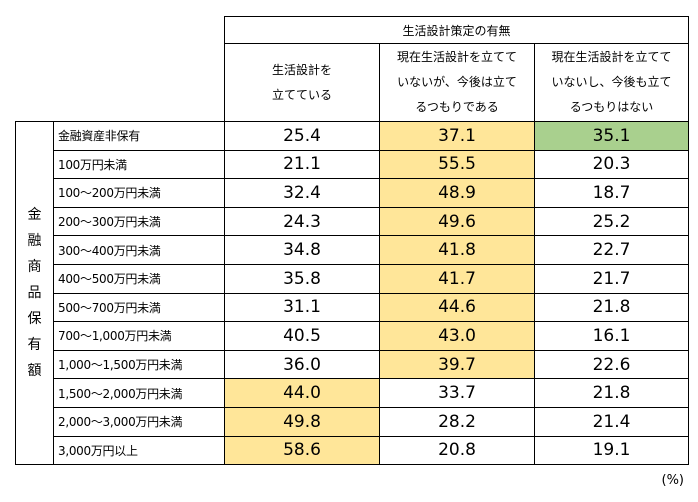 The height and width of the screenshot is (502, 698). I want to click on value-cell: 55.5, so click(457, 164).